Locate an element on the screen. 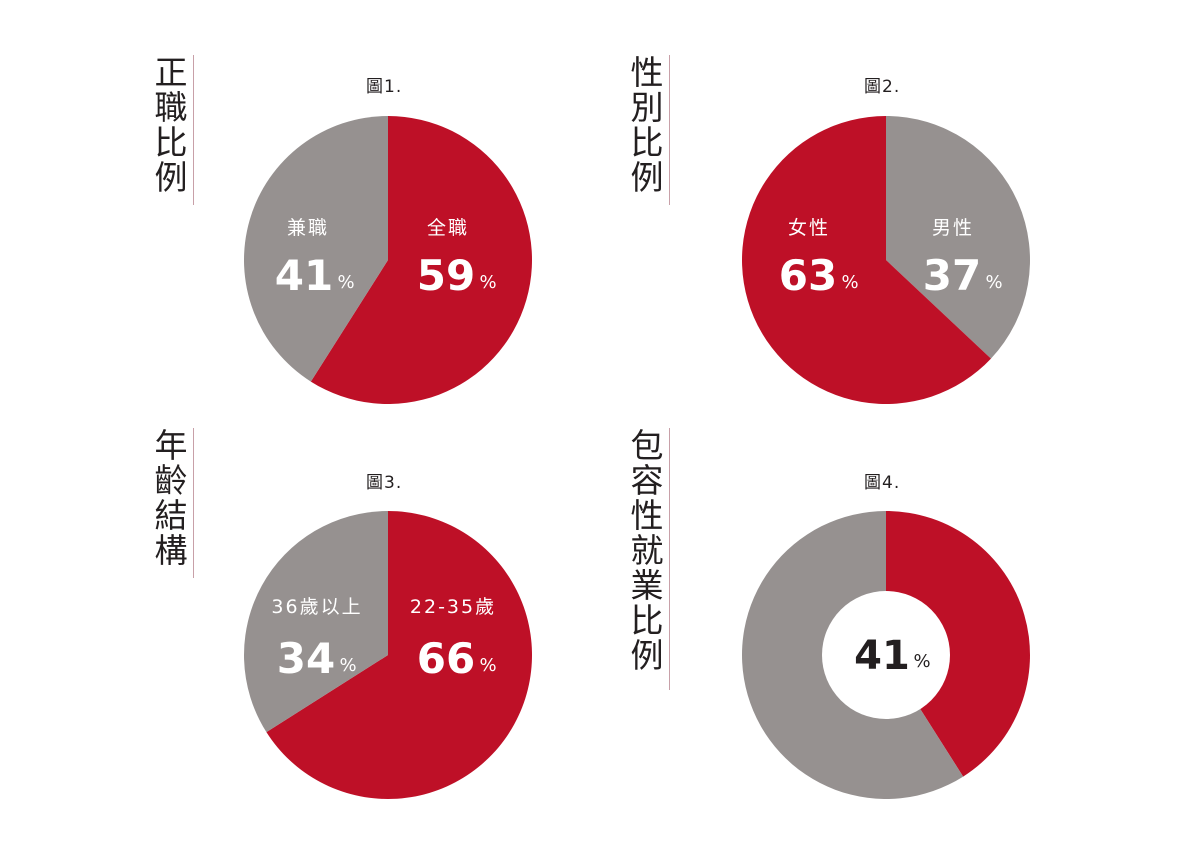 The image size is (1201, 843). slice-label: 36歲以上 is located at coordinates (316, 607).